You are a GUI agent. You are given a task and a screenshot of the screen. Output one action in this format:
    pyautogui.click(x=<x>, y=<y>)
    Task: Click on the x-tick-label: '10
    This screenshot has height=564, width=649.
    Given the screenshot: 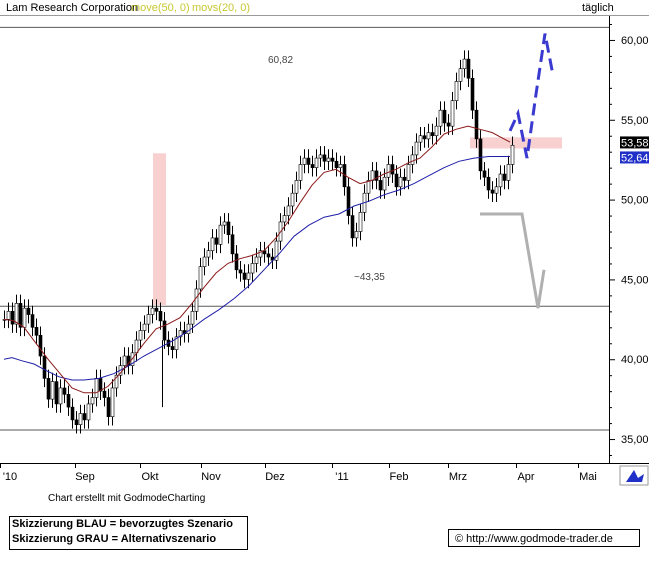 What is the action you would take?
    pyautogui.click(x=10, y=477)
    